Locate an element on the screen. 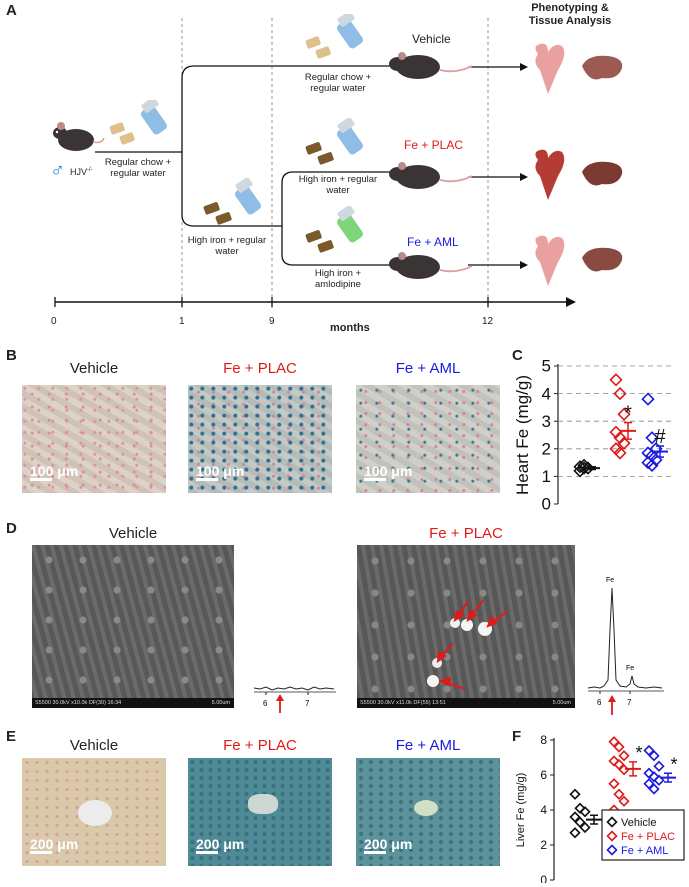  edx-spectrum-vehicle: 6 7 is located at coordinates (294, 699).